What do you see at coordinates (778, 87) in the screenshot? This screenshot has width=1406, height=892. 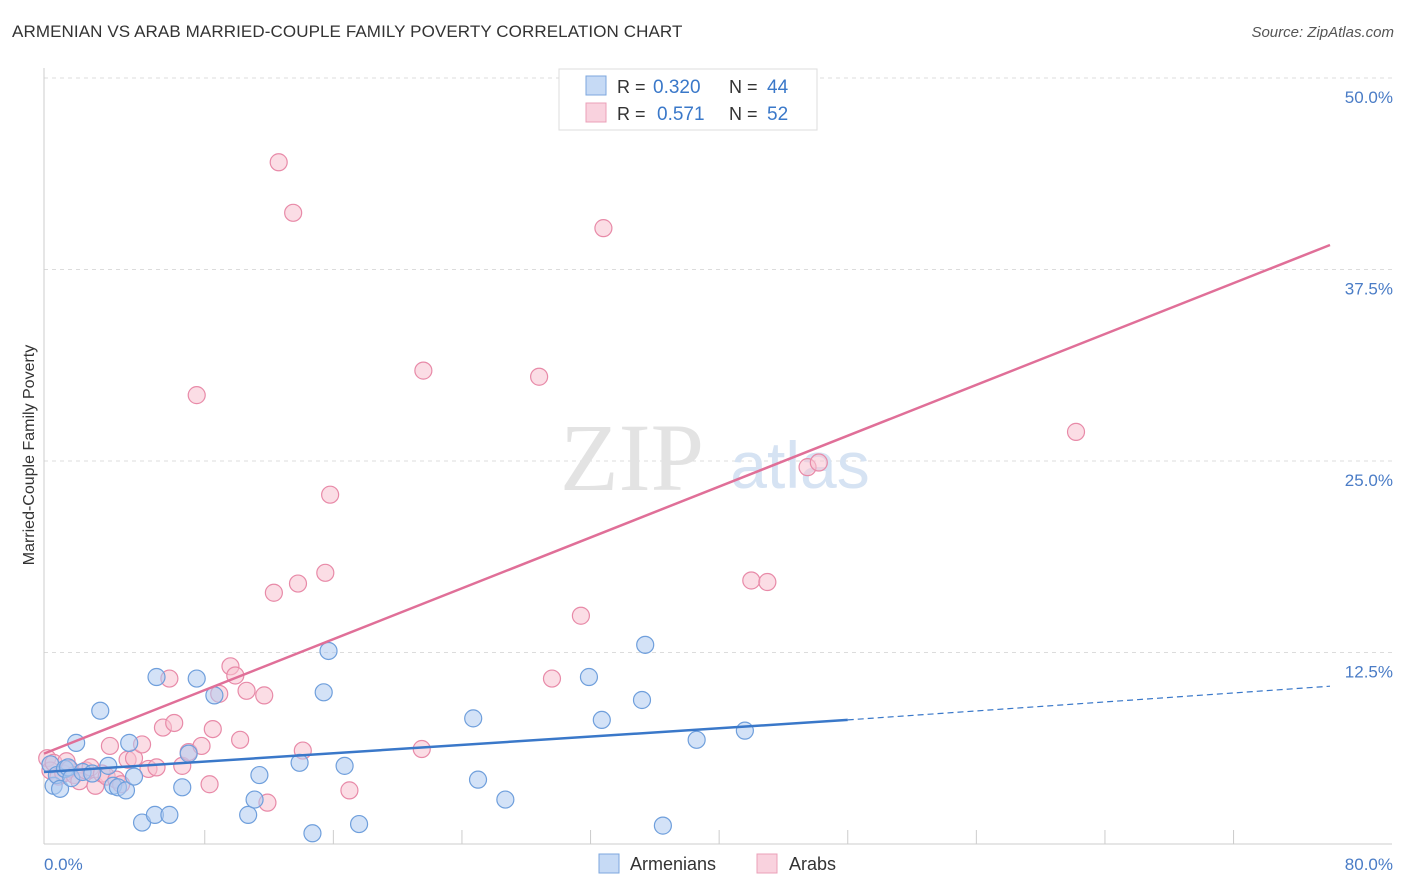 I see `legend-n-value-armenians: 44` at bounding box center [778, 87].